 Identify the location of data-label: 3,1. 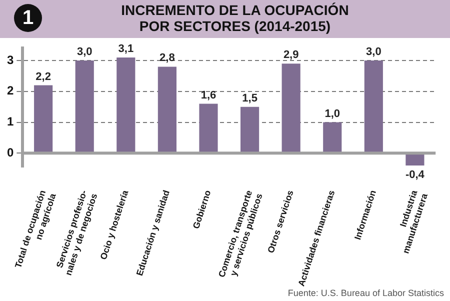
(126, 48).